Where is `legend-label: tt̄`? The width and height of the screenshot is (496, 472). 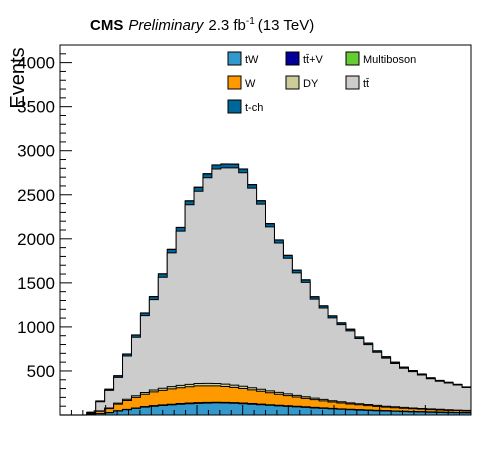
legend-label: tt̄ is located at coordinates (366, 84).